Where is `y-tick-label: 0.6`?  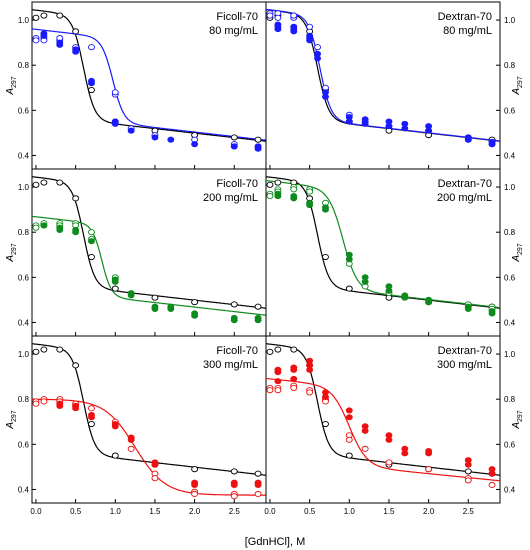 y-tick-label: 0.6 is located at coordinates (510, 110).